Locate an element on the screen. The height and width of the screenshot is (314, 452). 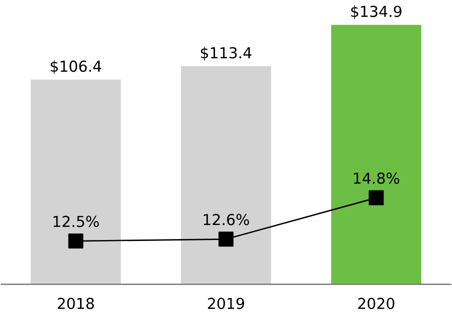
x-tick-label: 2020 is located at coordinates (376, 304).